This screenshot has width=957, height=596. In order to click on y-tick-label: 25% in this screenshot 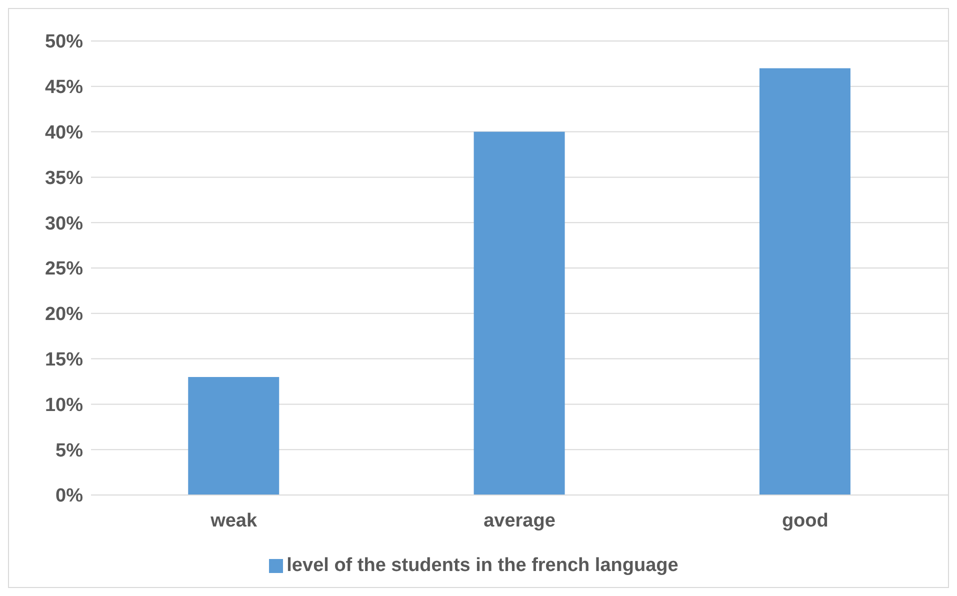, I will do `click(64, 269)`.